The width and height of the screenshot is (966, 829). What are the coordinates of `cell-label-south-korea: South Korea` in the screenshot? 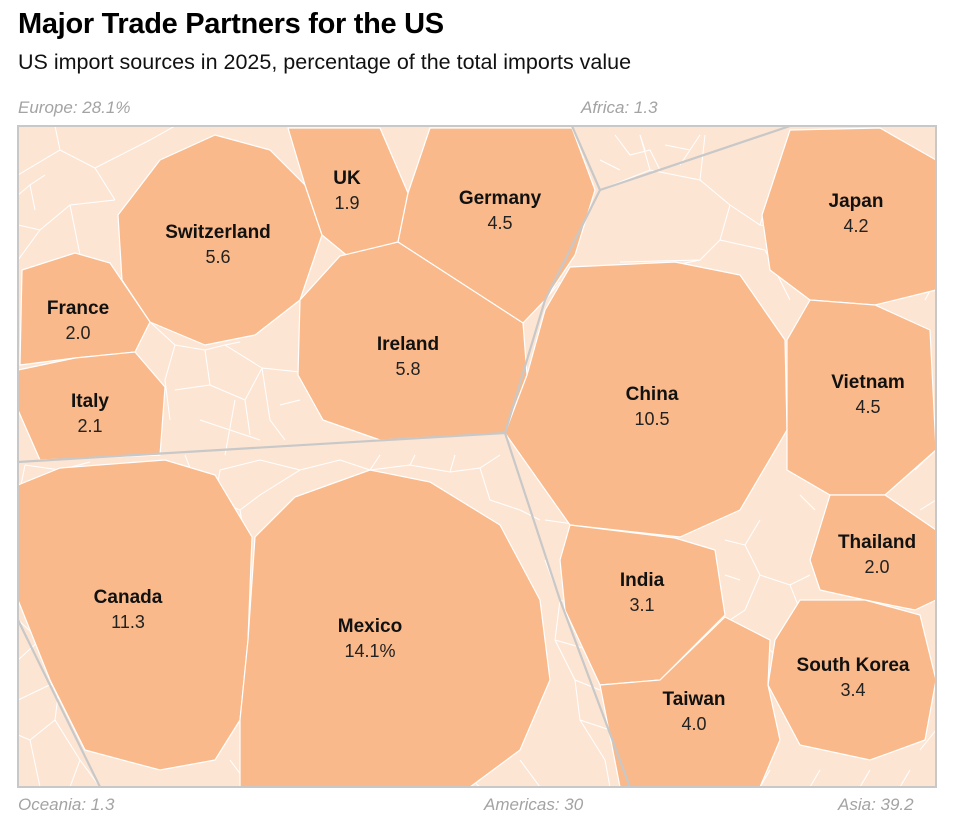 It's located at (853, 665).